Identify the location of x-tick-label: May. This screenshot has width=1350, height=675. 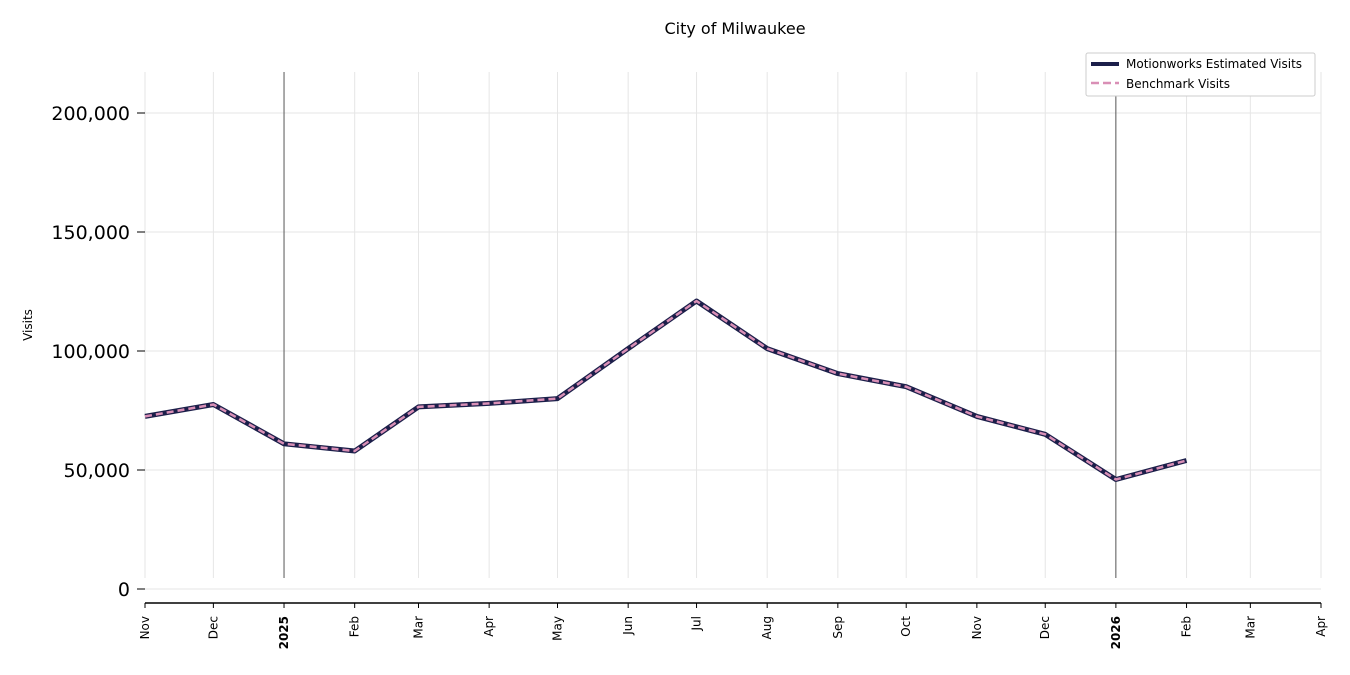
(558, 628).